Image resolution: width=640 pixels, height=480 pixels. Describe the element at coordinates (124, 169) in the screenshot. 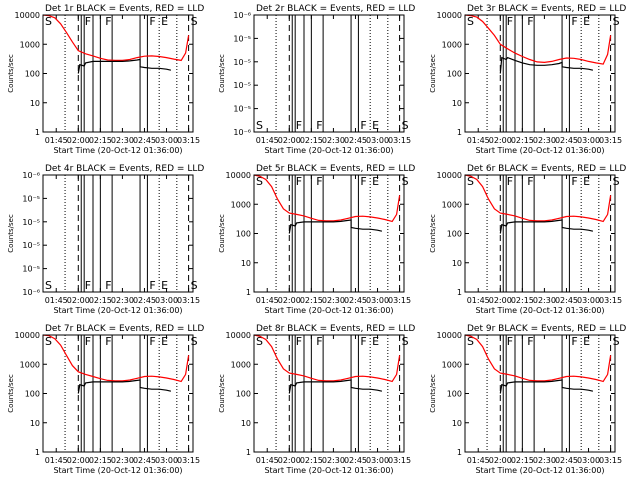

I see `panel-title: Det 4r BLACK = Events, RED = LLD` at that location.